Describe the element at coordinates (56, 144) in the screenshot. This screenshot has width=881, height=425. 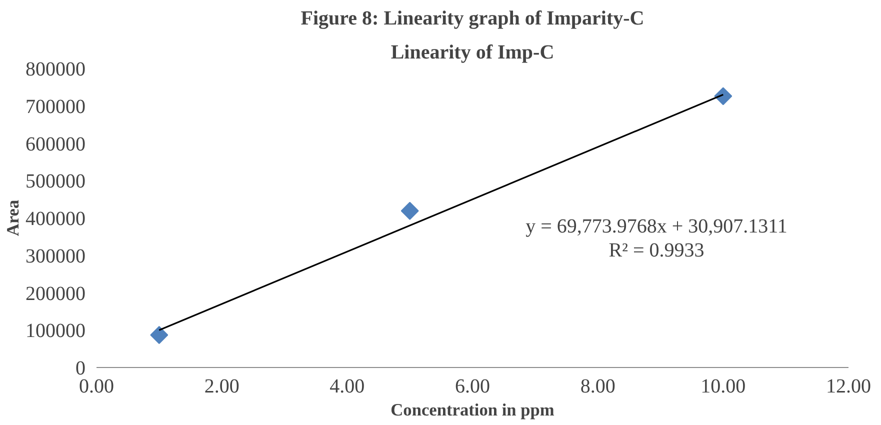
I see `y-tick-label: 600000` at that location.